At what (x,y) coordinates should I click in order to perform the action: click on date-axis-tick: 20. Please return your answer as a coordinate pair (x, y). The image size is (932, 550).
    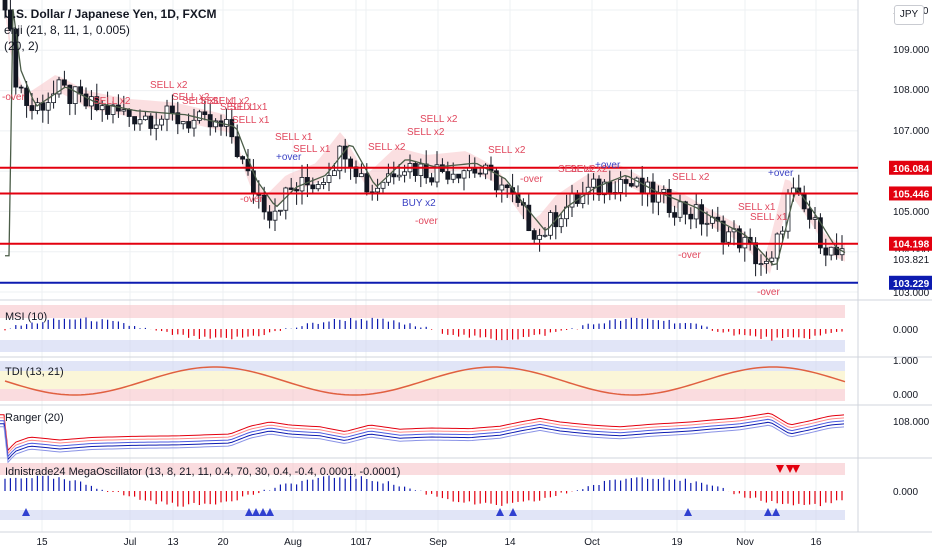
    Looking at the image, I should click on (223, 542).